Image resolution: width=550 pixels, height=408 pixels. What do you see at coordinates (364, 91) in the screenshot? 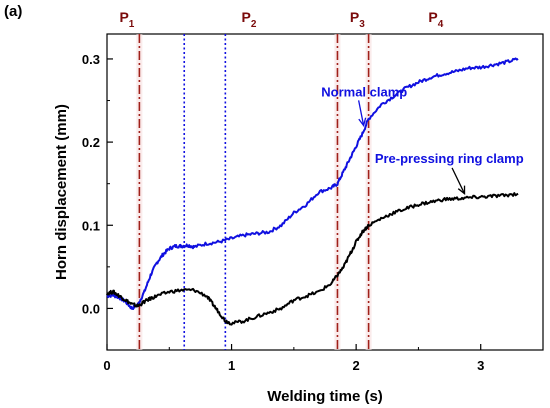
I see `annotation-label-1: Normal clamp` at bounding box center [364, 91].